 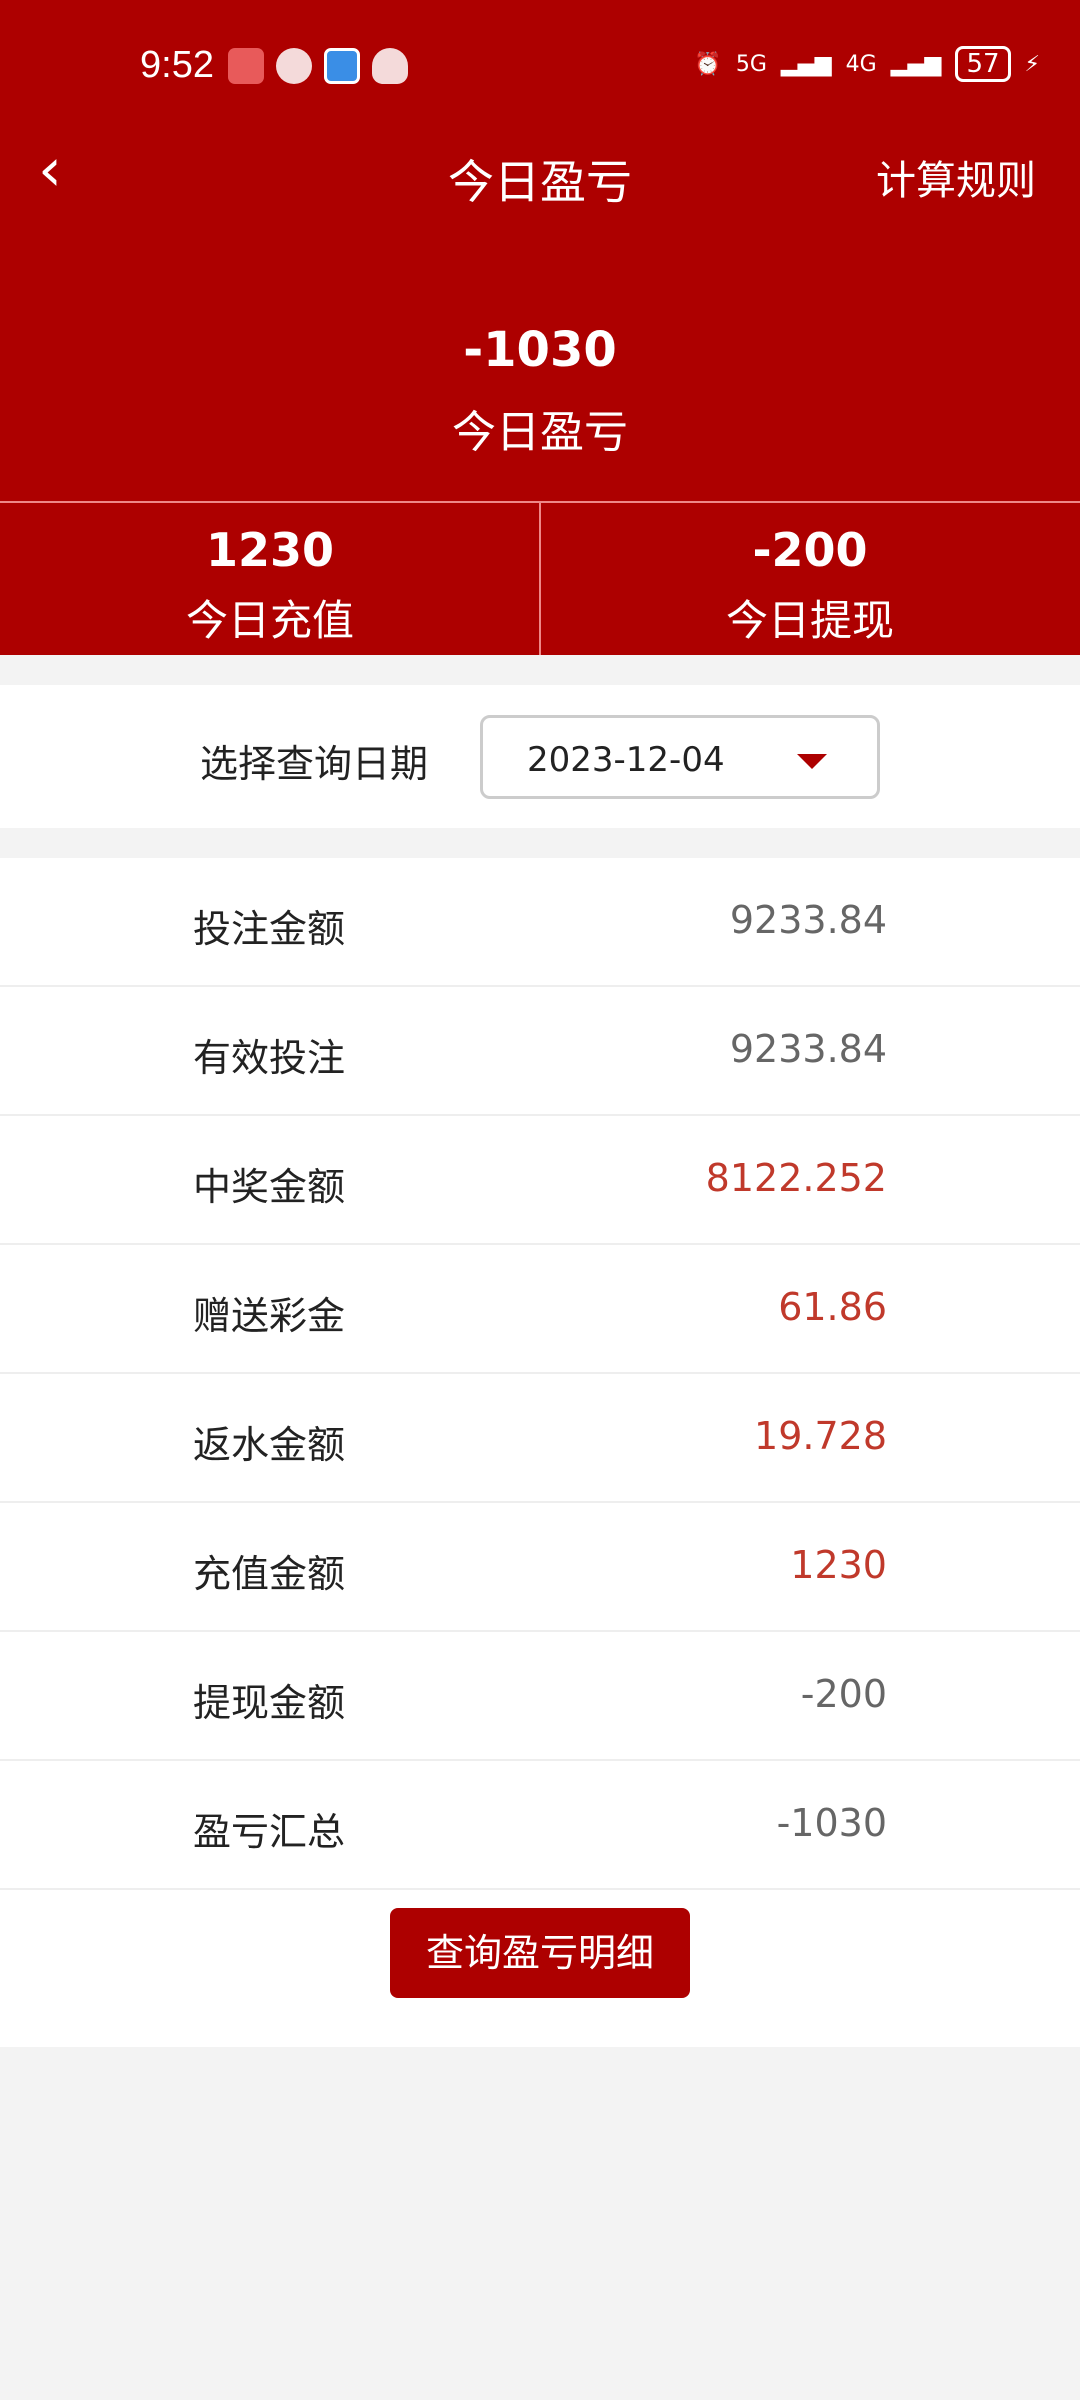 What do you see at coordinates (838, 1565) in the screenshot?
I see `row-value: 1230` at bounding box center [838, 1565].